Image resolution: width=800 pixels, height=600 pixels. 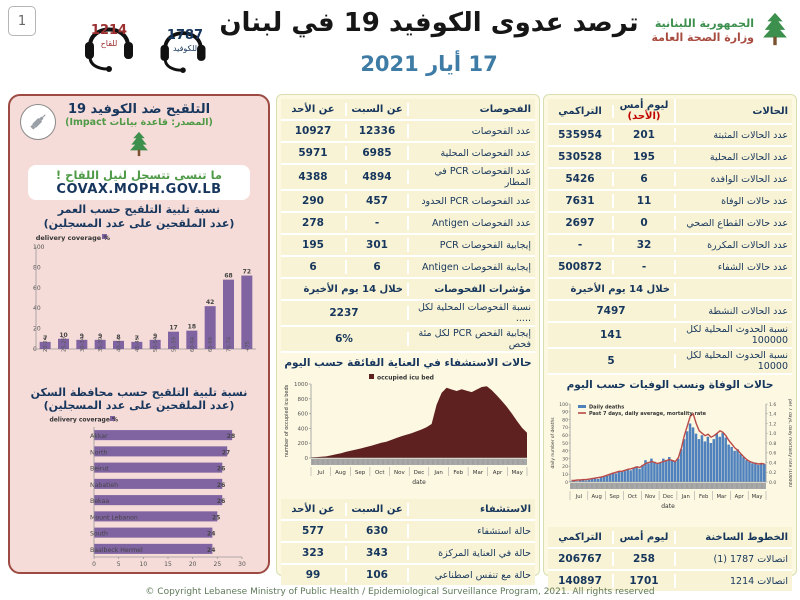 What do you see at coordinates (345, 289) in the screenshot?
I see `period-label: خلال 14 يوم الأخيرة` at bounding box center [345, 289].